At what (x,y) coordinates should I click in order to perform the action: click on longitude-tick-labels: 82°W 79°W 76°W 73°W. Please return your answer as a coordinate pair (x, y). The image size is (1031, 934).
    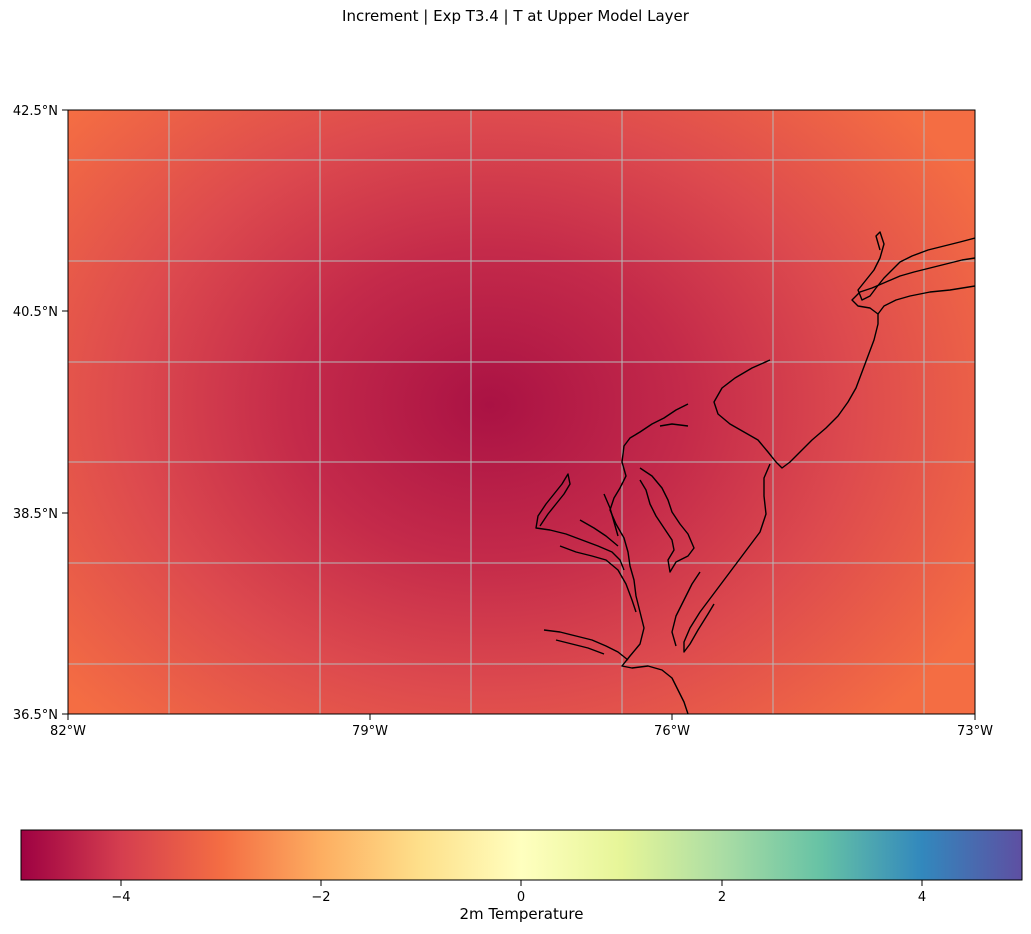
    Looking at the image, I should click on (521, 731).